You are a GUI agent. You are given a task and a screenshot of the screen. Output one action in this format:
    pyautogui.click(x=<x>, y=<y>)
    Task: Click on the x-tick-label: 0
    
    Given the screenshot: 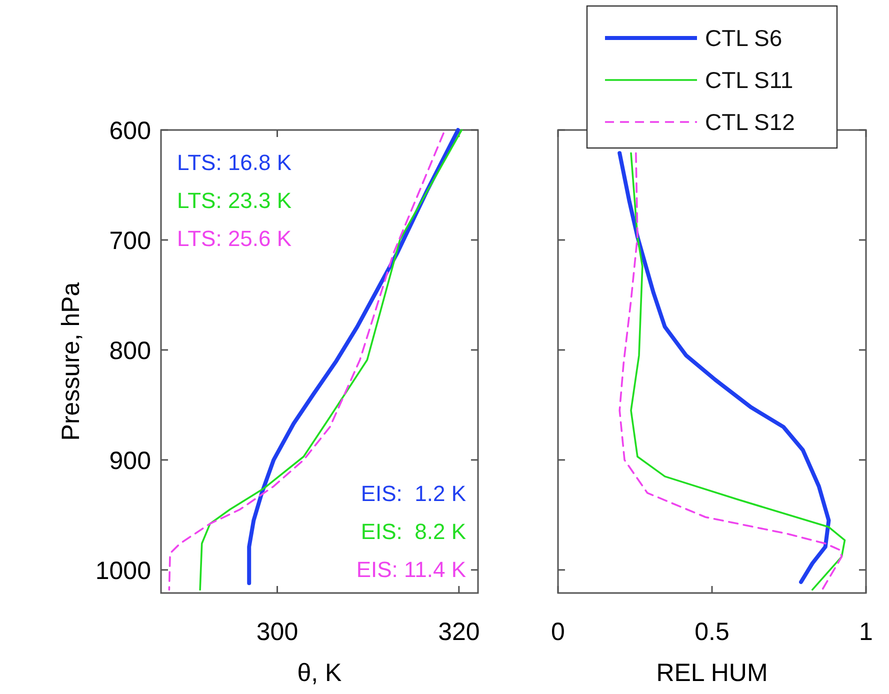 What is the action you would take?
    pyautogui.click(x=558, y=632)
    